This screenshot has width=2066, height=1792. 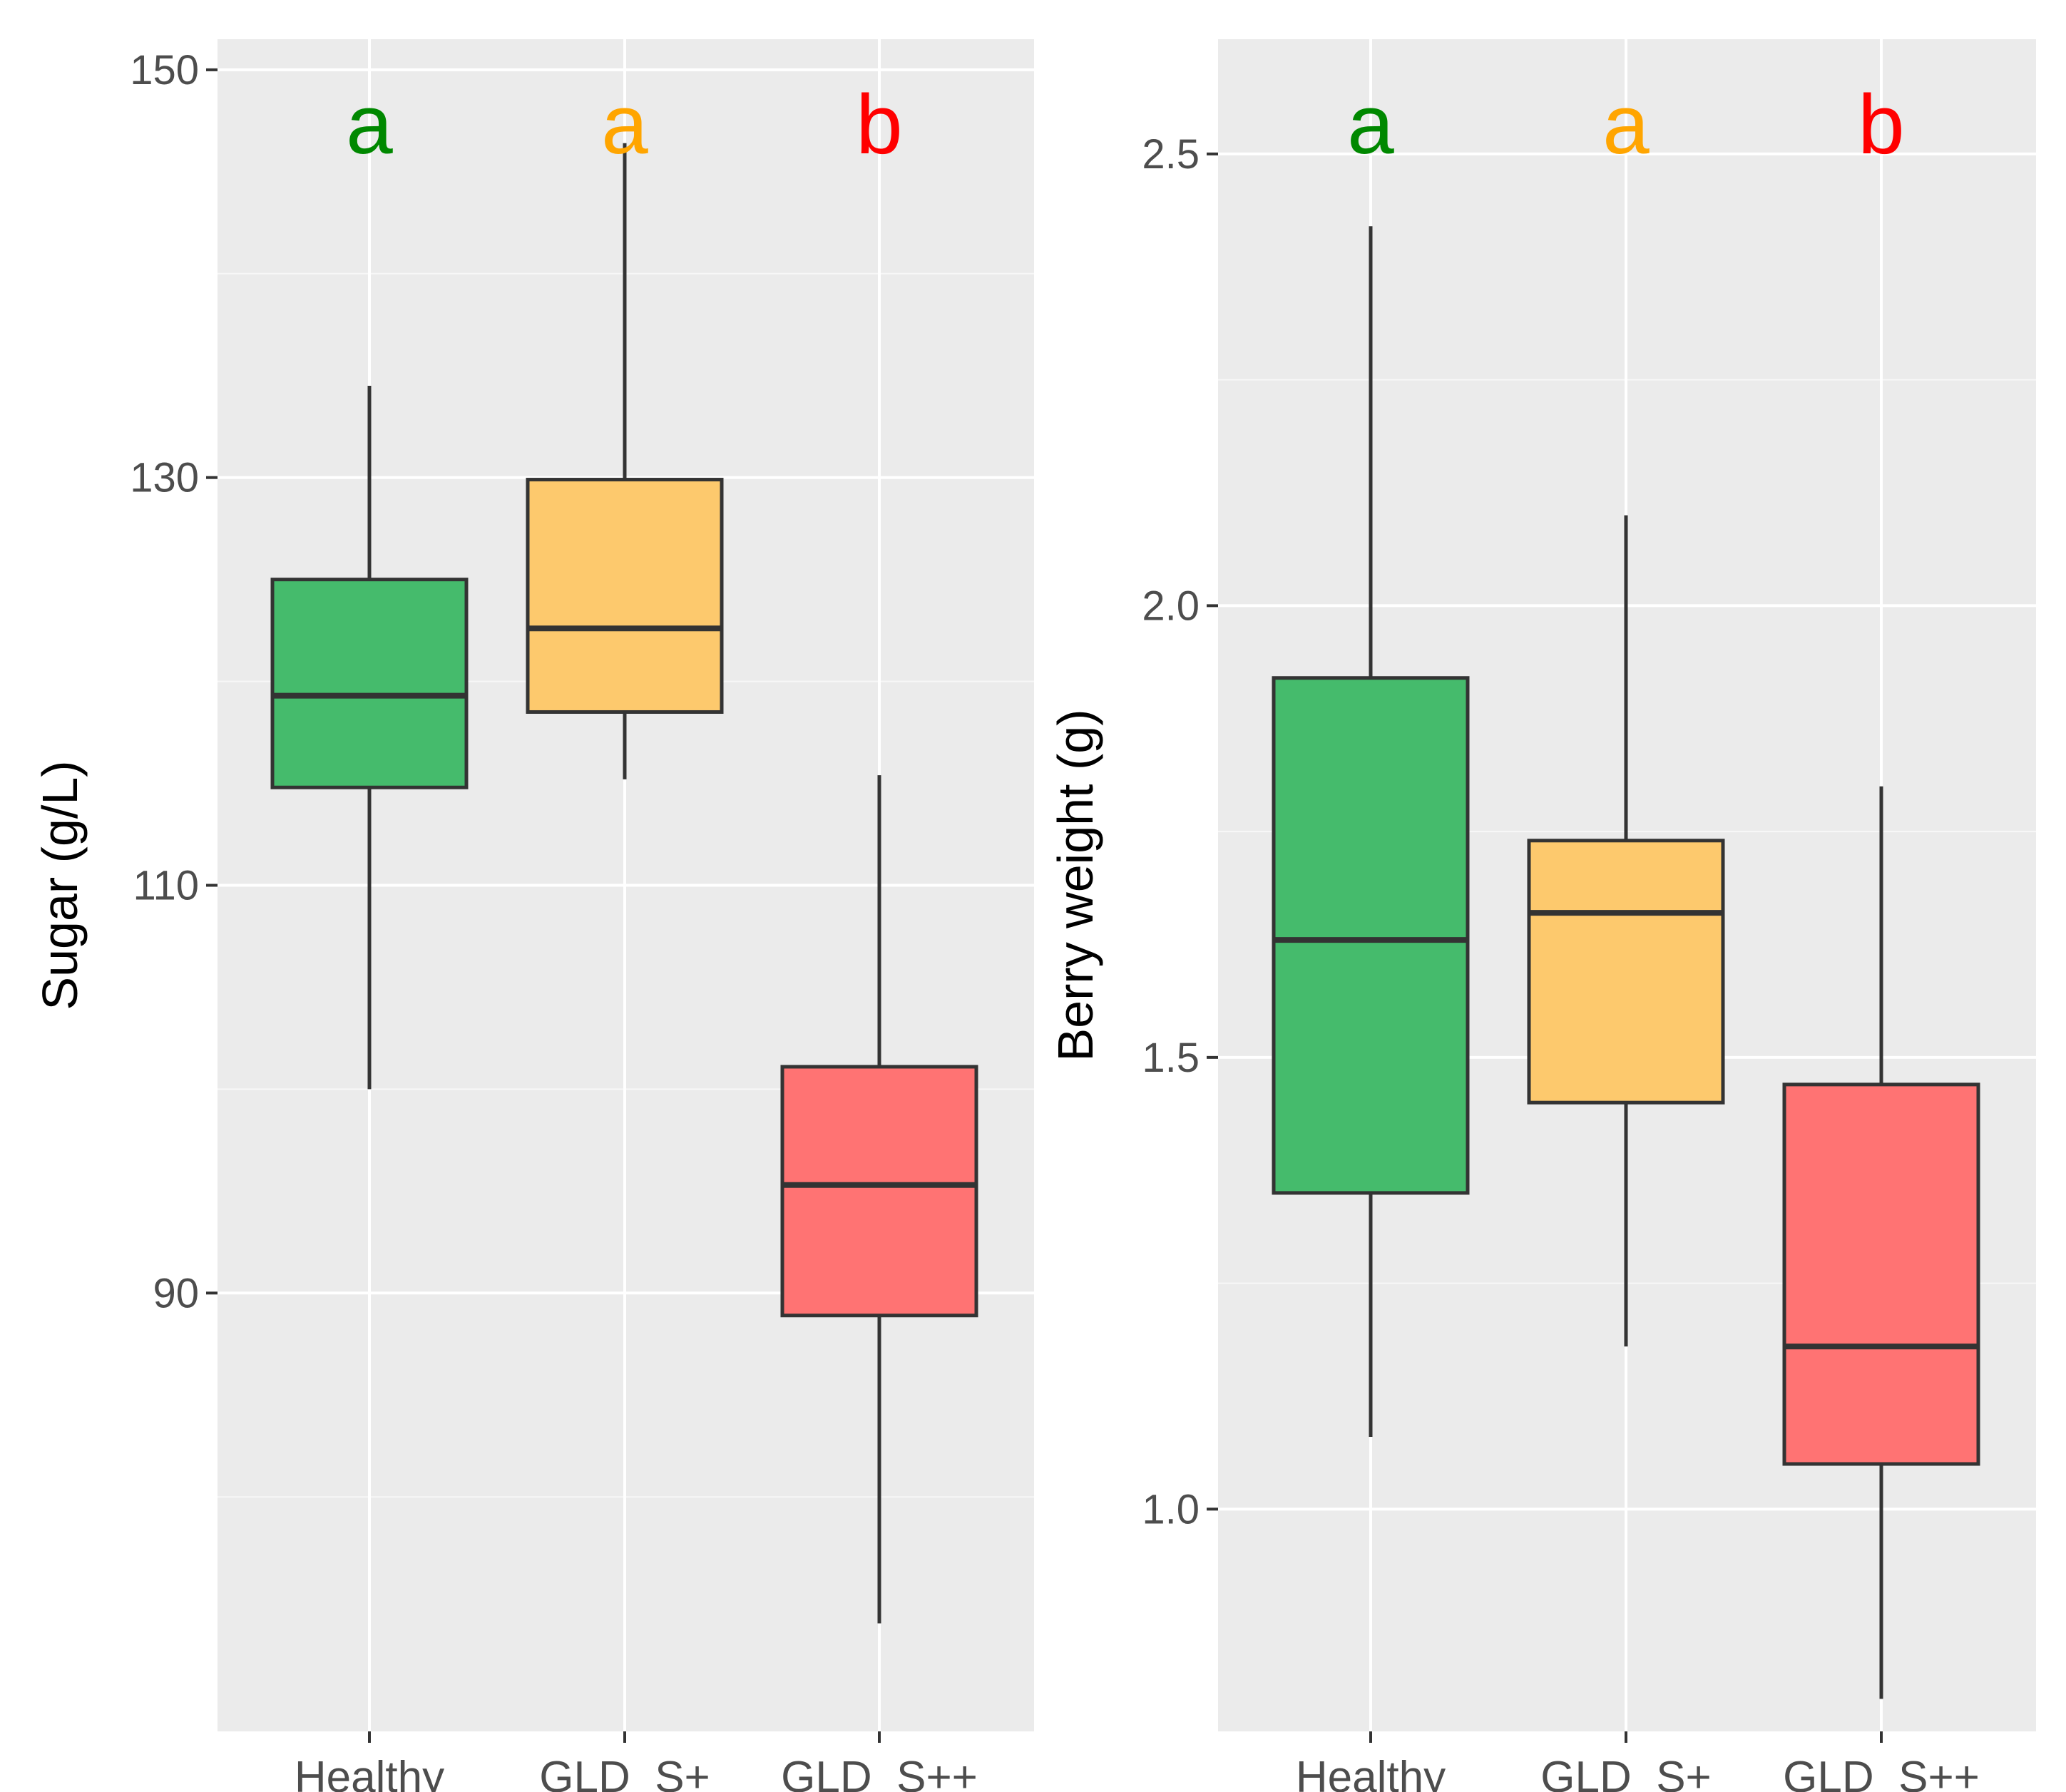 What do you see at coordinates (1075, 885) in the screenshot?
I see `y-axis-title: Berry weight (g)` at bounding box center [1075, 885].